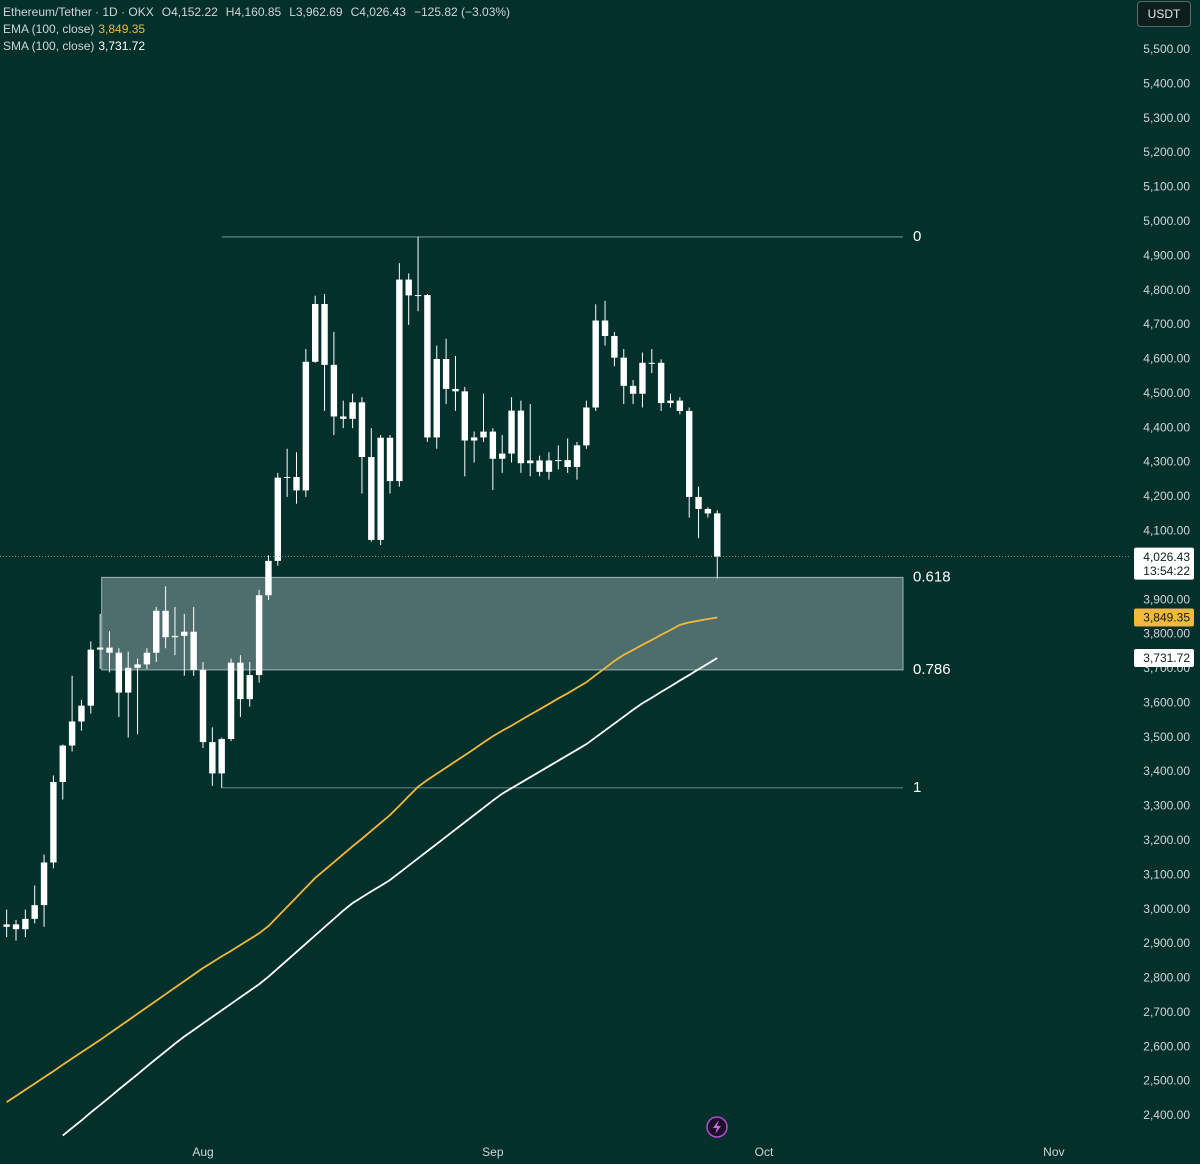  Describe the element at coordinates (1166, 255) in the screenshot. I see `y-tick-label: 4,900.00` at that location.